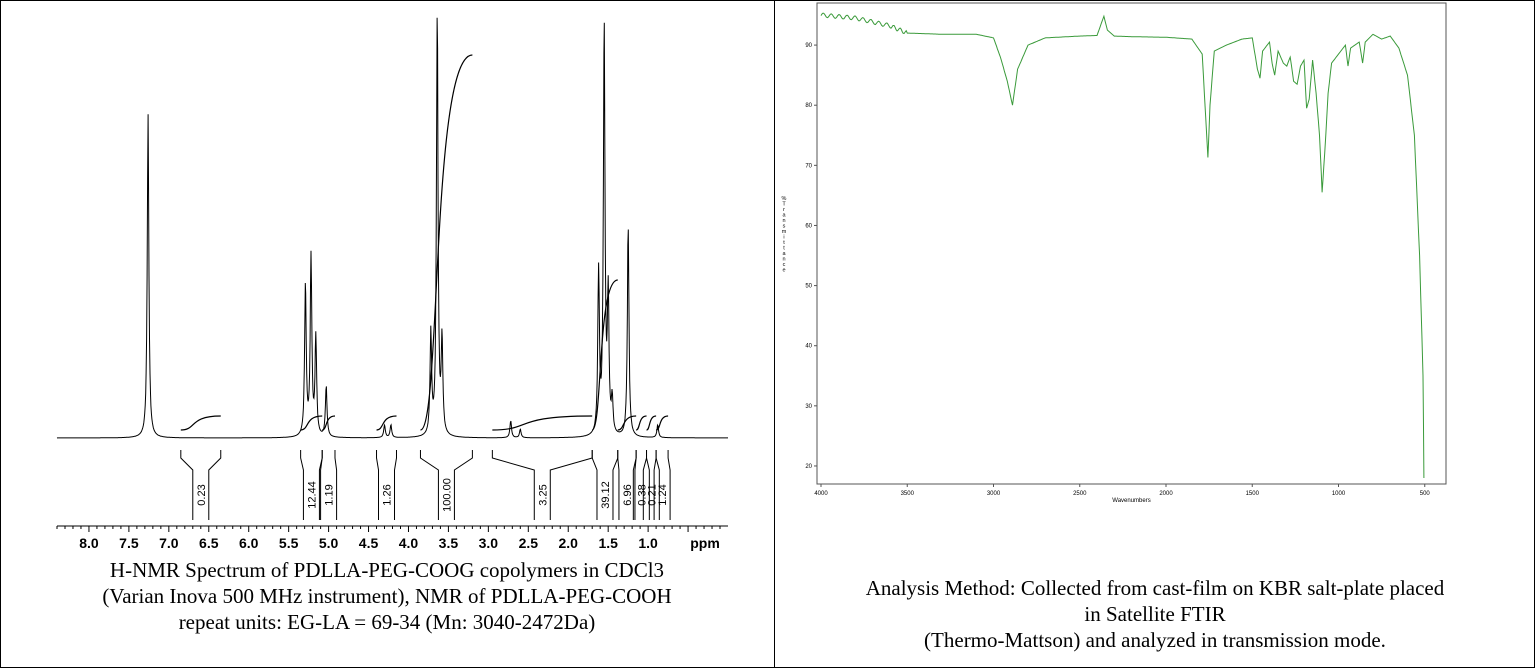 The width and height of the screenshot is (1536, 669). I want to click on ftir-caption-line-2: in Satellite FTIR, so click(1155, 614).